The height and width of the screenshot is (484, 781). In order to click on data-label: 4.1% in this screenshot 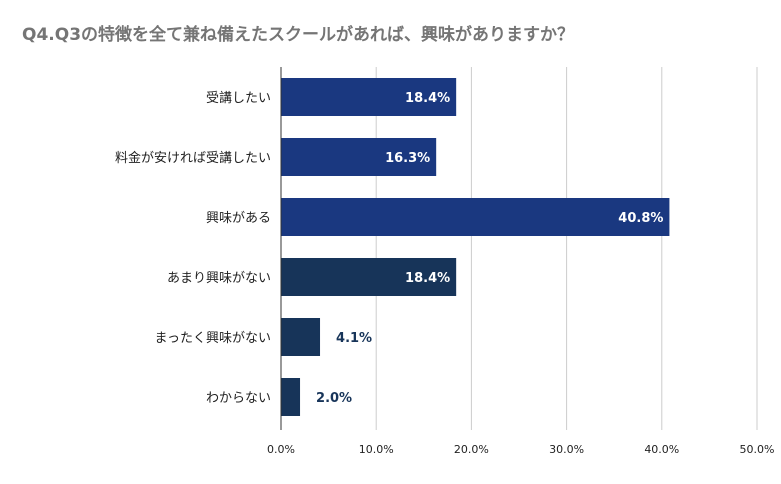, I will do `click(354, 338)`.